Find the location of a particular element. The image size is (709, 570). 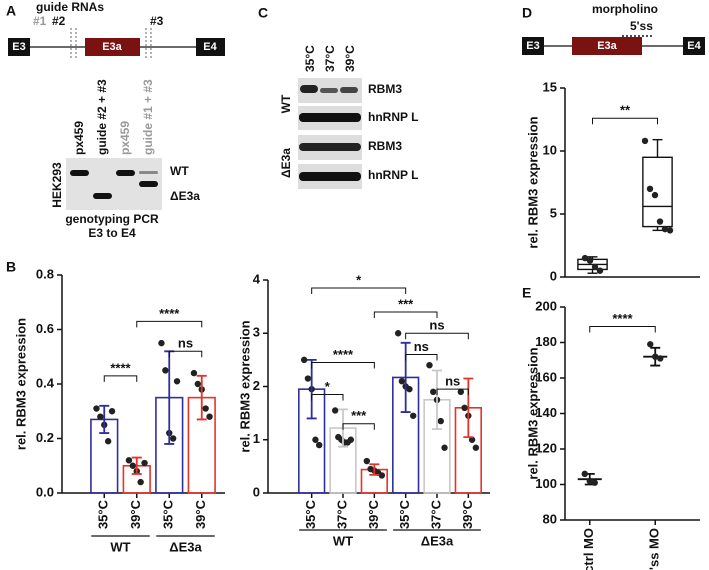

guide-label: #3 is located at coordinates (157, 21).